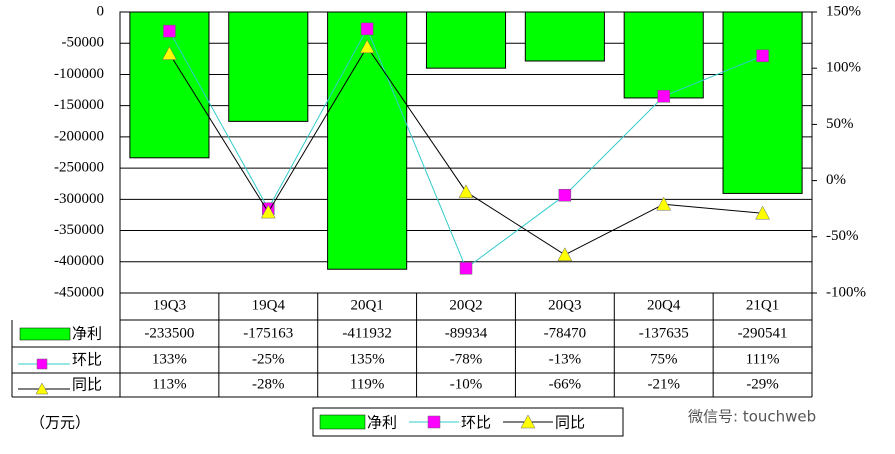 The width and height of the screenshot is (895, 454). I want to click on y-tick-label: -100000, so click(79, 74).